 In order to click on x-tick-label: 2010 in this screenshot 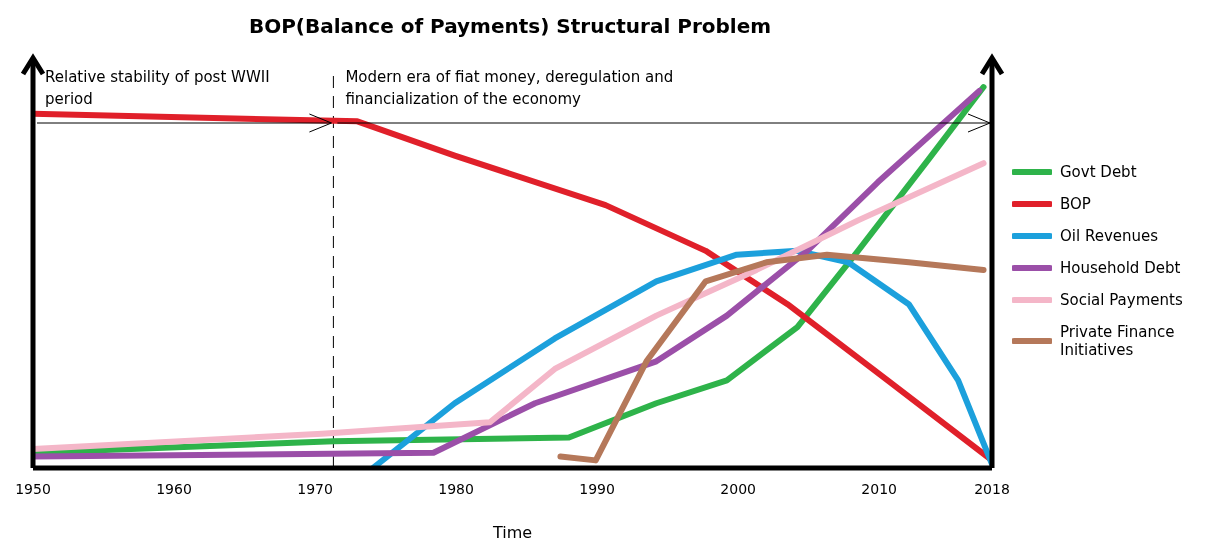, I will do `click(879, 488)`.